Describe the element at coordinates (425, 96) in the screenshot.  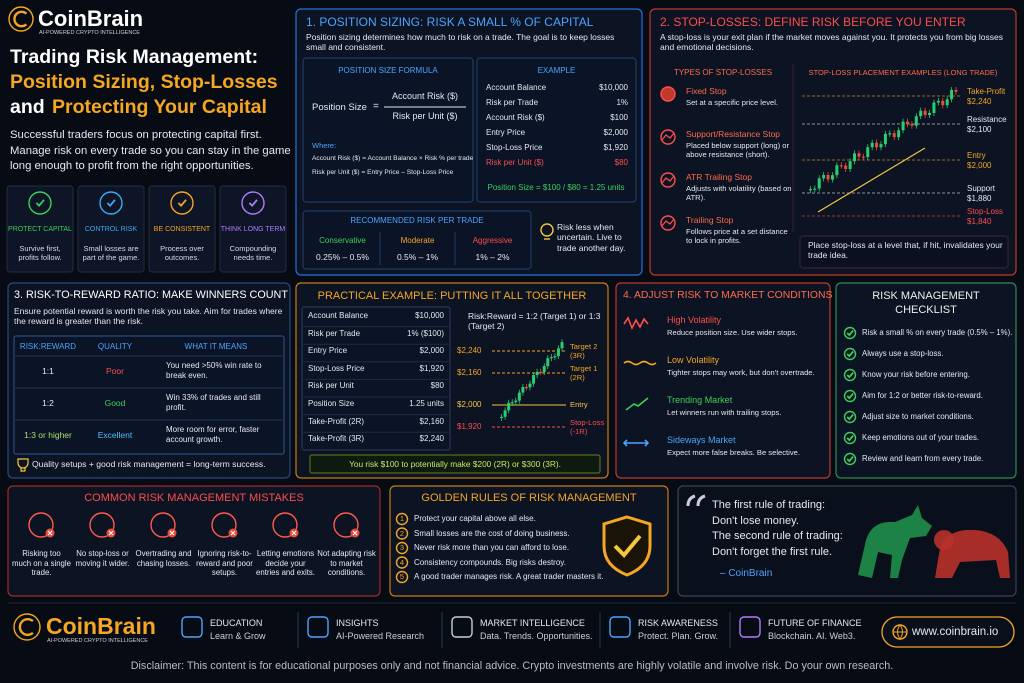
I see `formula-numerator: Account Risk ($)` at that location.